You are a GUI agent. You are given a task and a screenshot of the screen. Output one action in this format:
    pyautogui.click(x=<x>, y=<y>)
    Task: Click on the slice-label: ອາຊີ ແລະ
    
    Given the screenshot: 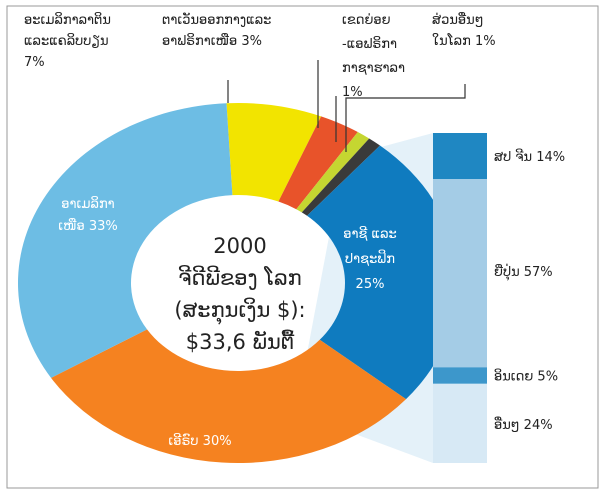 What is the action you would take?
    pyautogui.click(x=369, y=234)
    